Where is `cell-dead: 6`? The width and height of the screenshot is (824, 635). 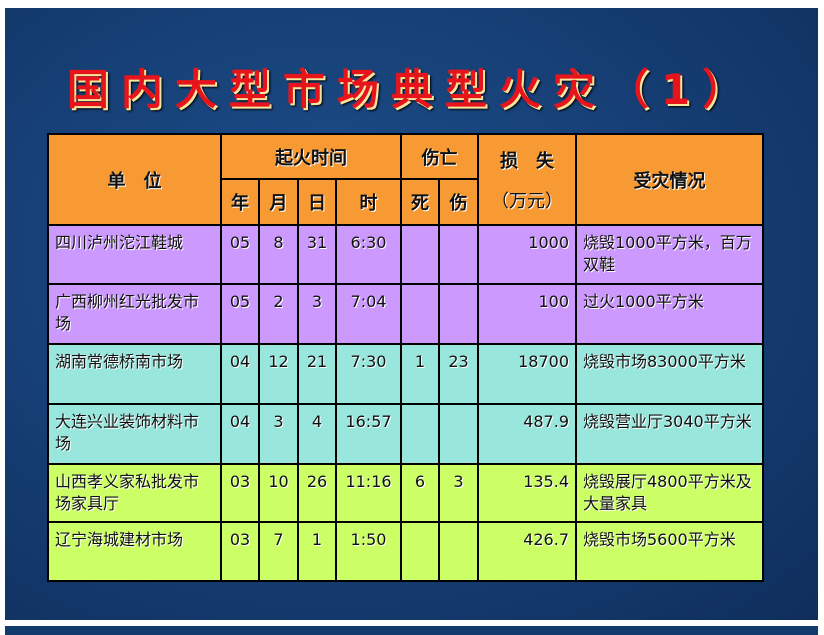 cell-dead: 6 is located at coordinates (420, 493).